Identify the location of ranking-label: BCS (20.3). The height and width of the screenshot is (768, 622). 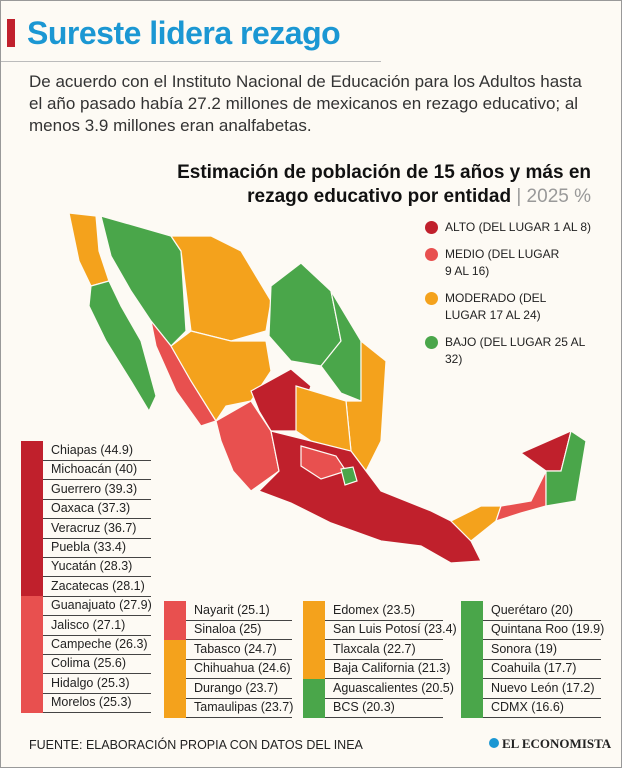
(364, 707).